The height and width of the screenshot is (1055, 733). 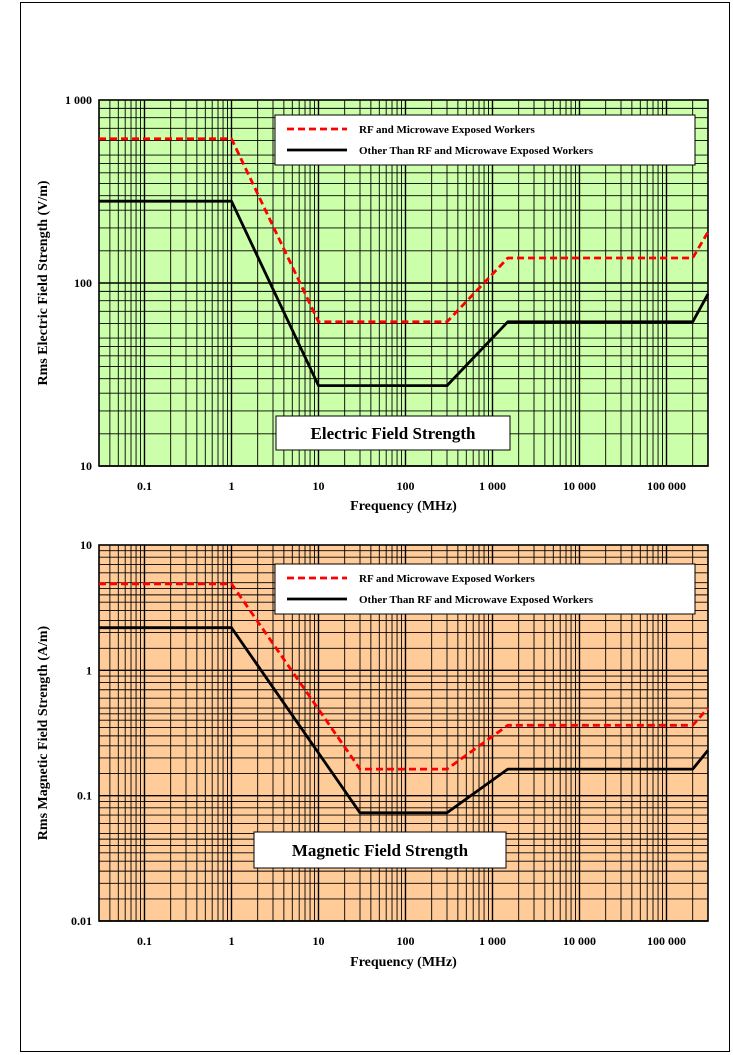 I want to click on y-tick-label: 100, so click(x=83, y=283).